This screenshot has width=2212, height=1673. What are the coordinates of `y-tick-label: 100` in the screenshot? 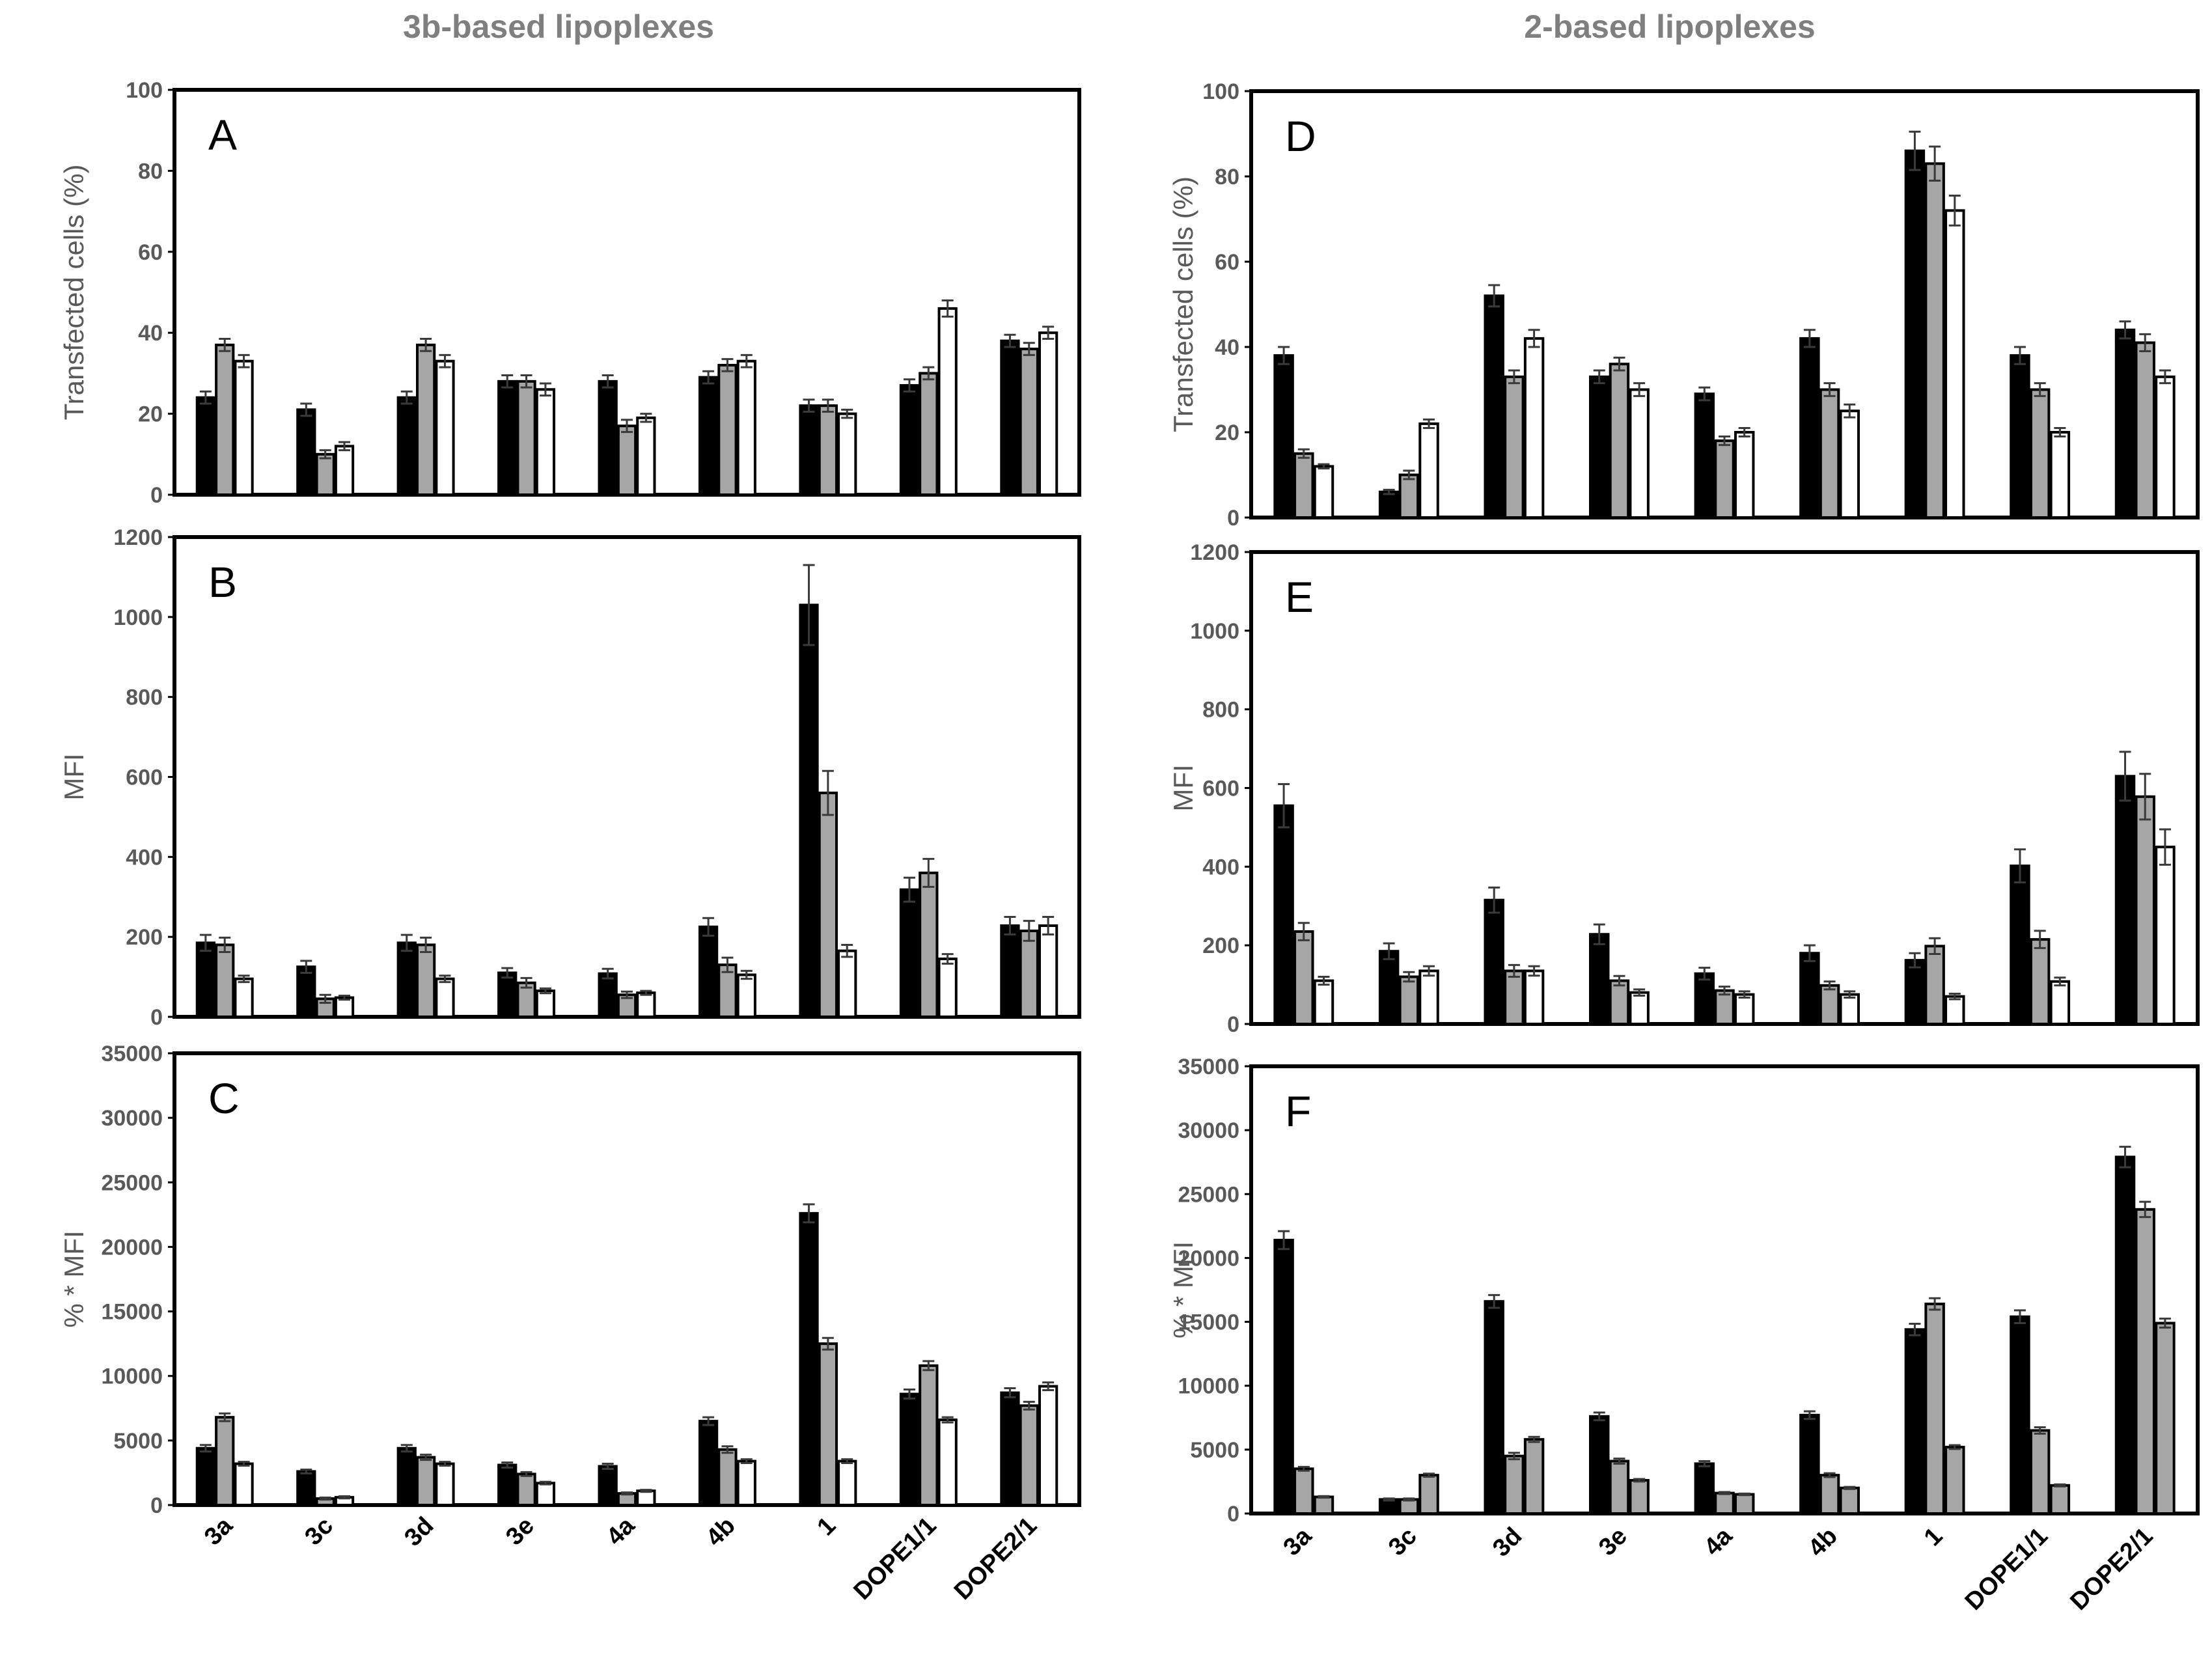 It's located at (144, 90).